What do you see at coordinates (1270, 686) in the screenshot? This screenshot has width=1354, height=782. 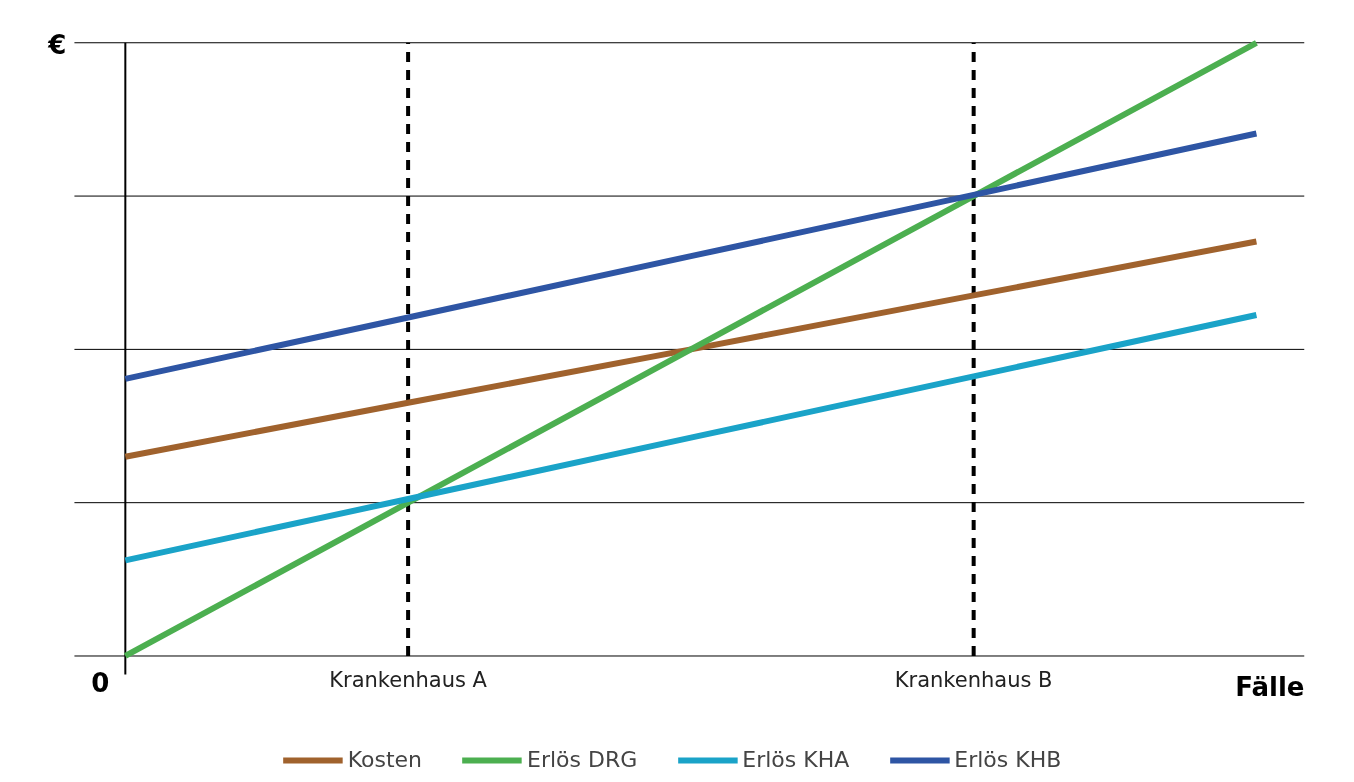 I see `x-axis-title: Fälle` at bounding box center [1270, 686].